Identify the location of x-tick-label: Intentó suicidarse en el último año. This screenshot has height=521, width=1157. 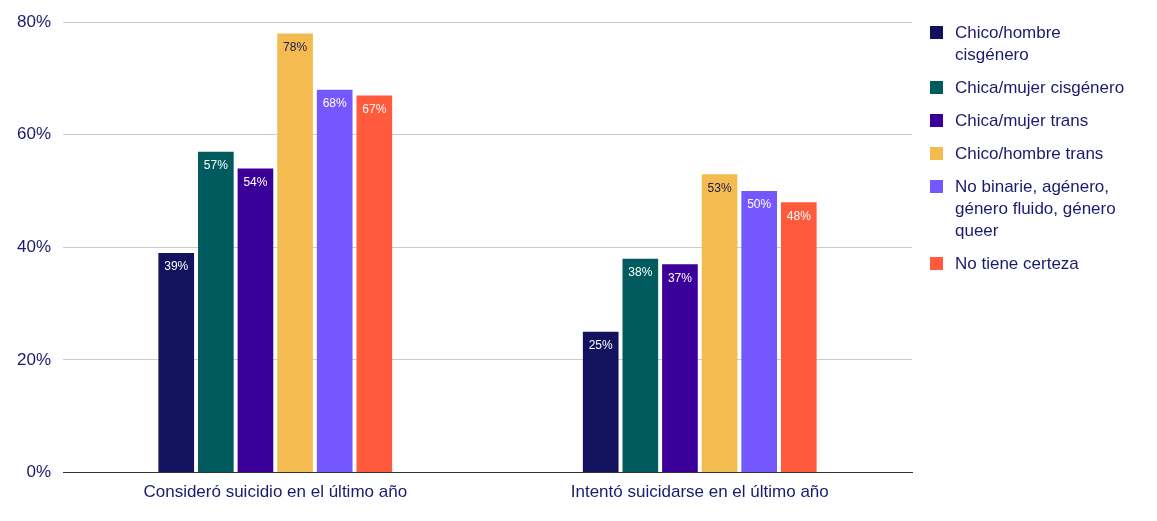
(699, 492).